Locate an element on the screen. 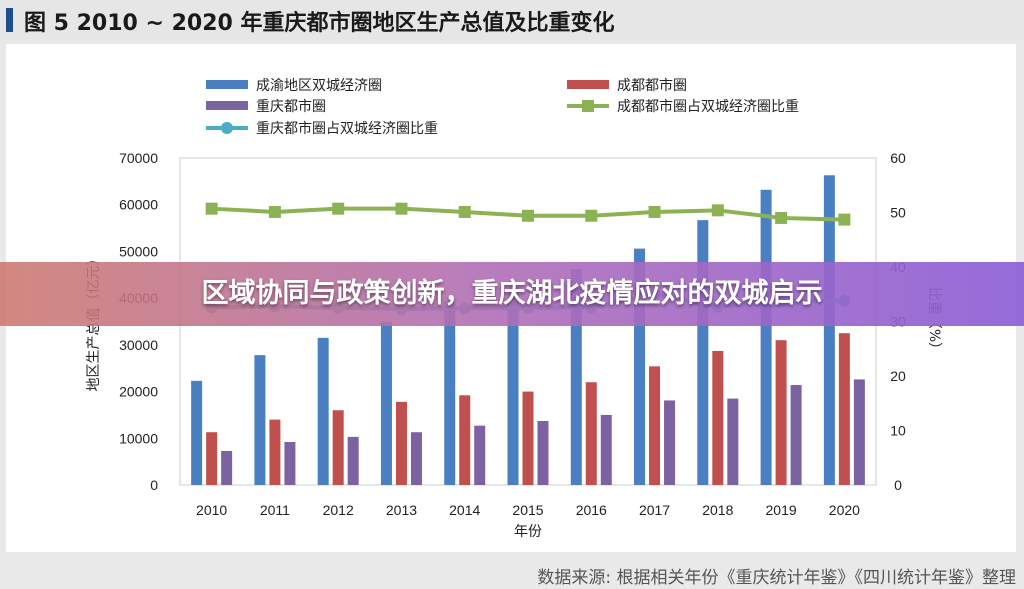  bar-3-2016 is located at coordinates (606, 449).